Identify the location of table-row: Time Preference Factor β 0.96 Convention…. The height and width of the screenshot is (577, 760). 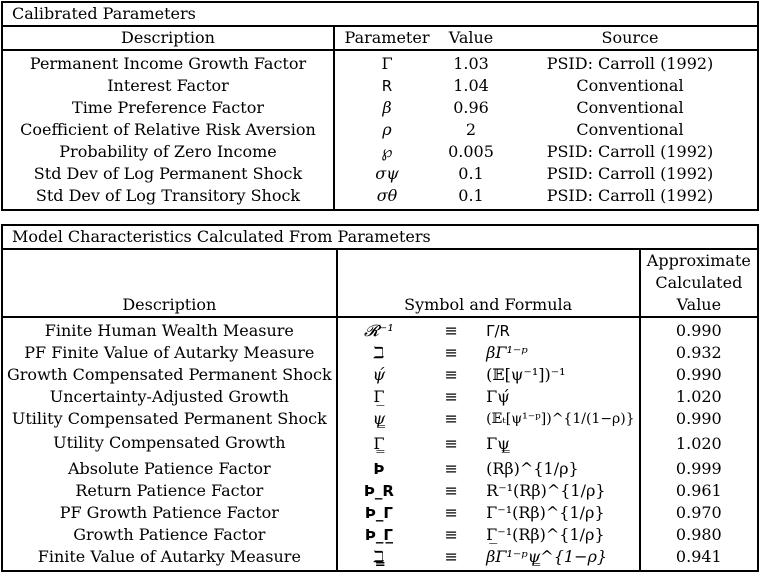
(380, 108).